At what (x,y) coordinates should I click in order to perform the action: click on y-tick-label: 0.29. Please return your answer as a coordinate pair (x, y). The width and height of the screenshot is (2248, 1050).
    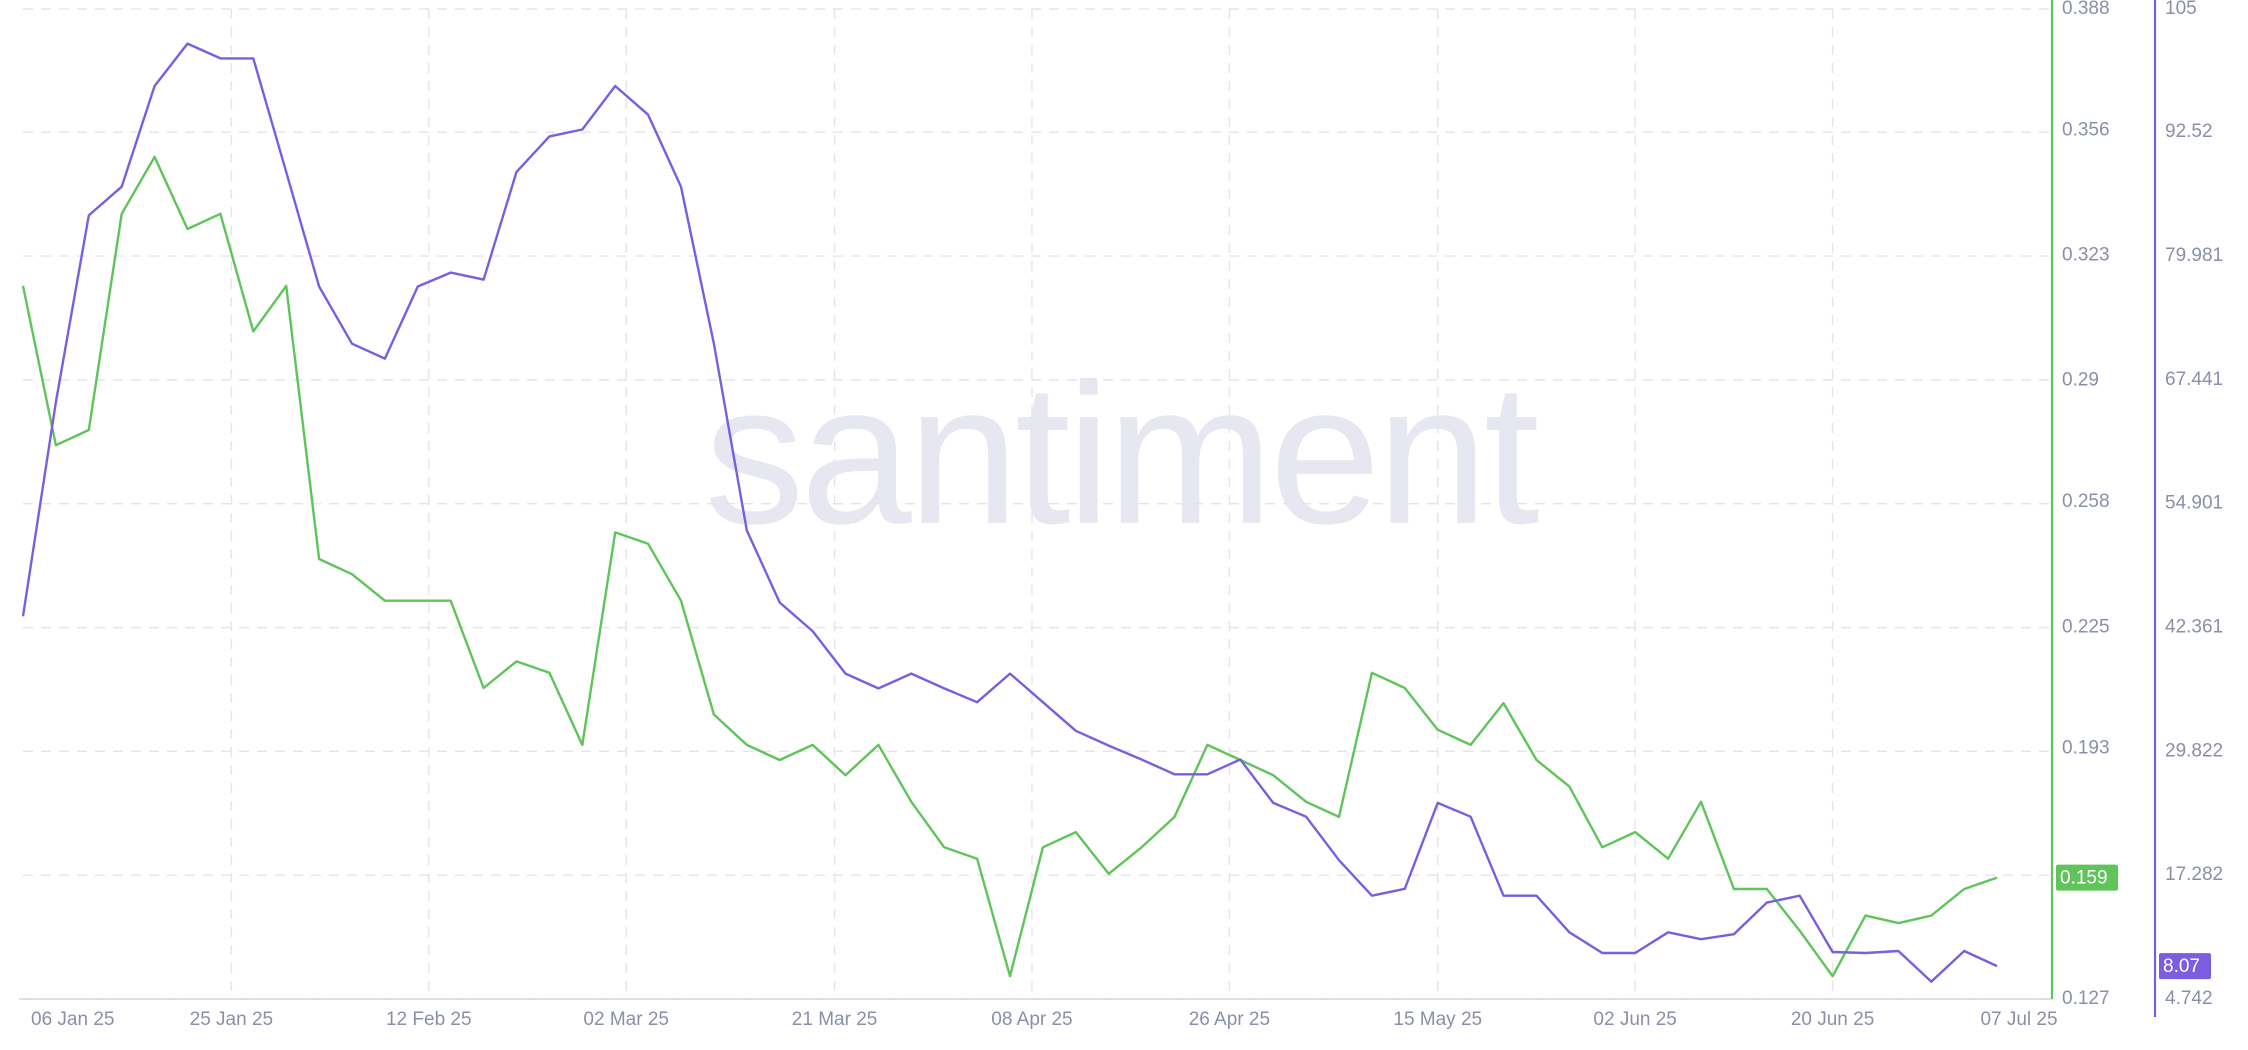
    Looking at the image, I should click on (2080, 380).